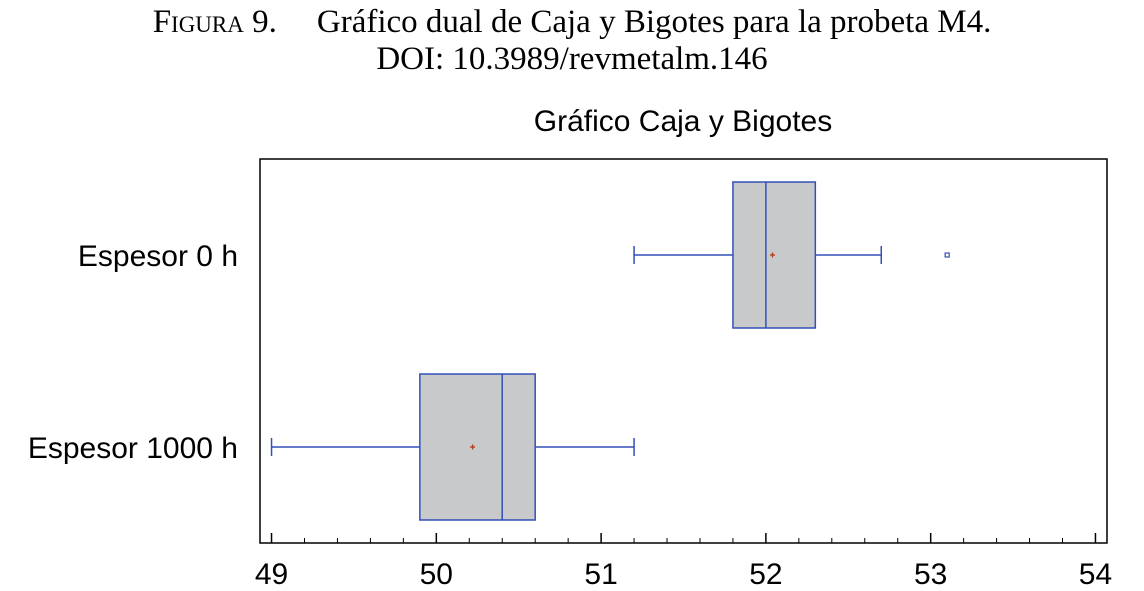  I want to click on x-tick-label: 52, so click(765, 574).